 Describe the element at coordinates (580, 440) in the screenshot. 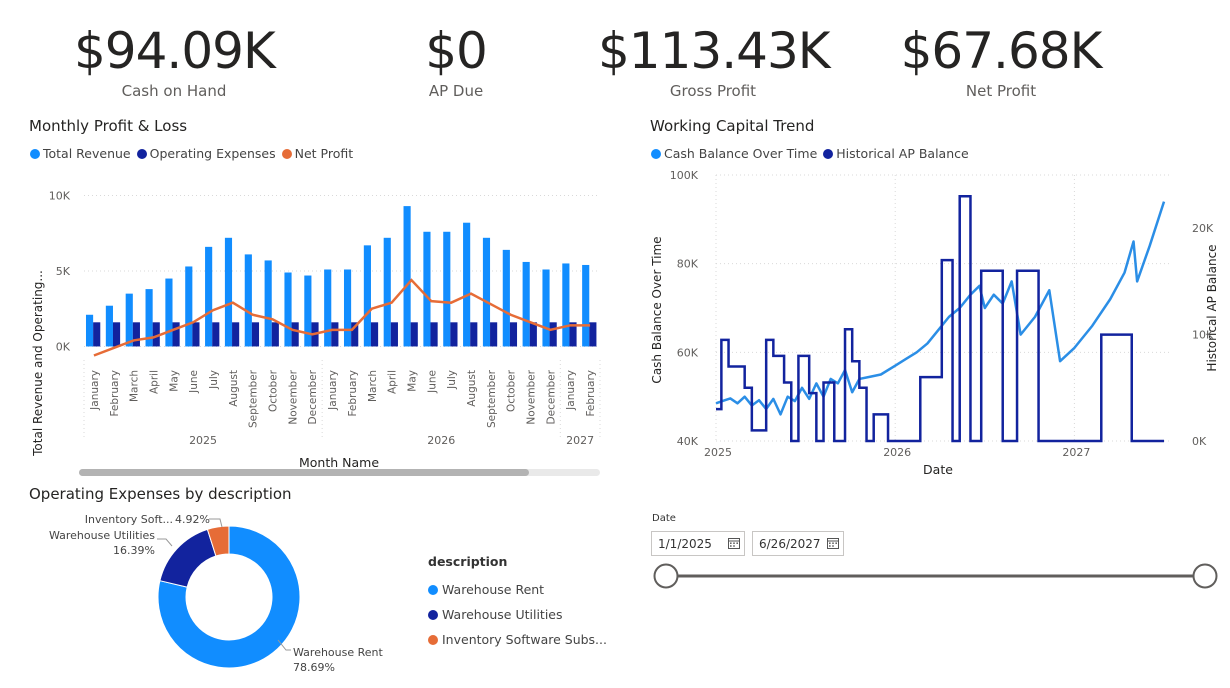

I see `pl-year-label: 2027` at that location.